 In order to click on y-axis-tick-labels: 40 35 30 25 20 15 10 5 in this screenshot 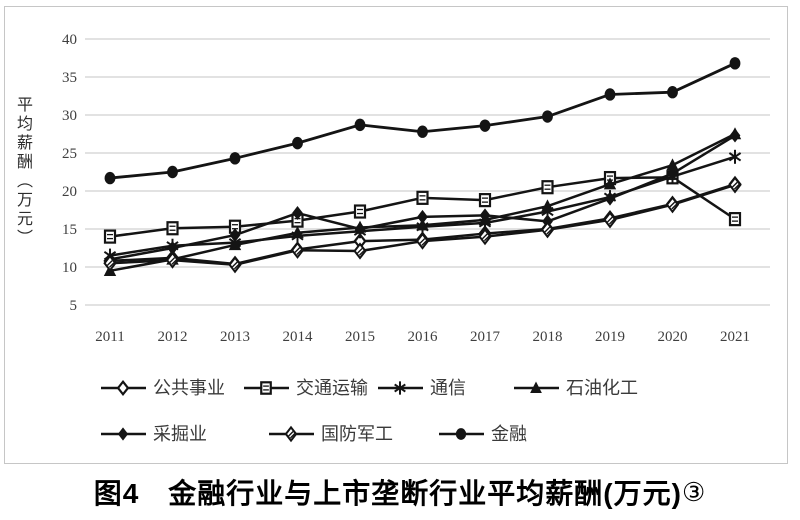, I will do `click(69, 173)`.